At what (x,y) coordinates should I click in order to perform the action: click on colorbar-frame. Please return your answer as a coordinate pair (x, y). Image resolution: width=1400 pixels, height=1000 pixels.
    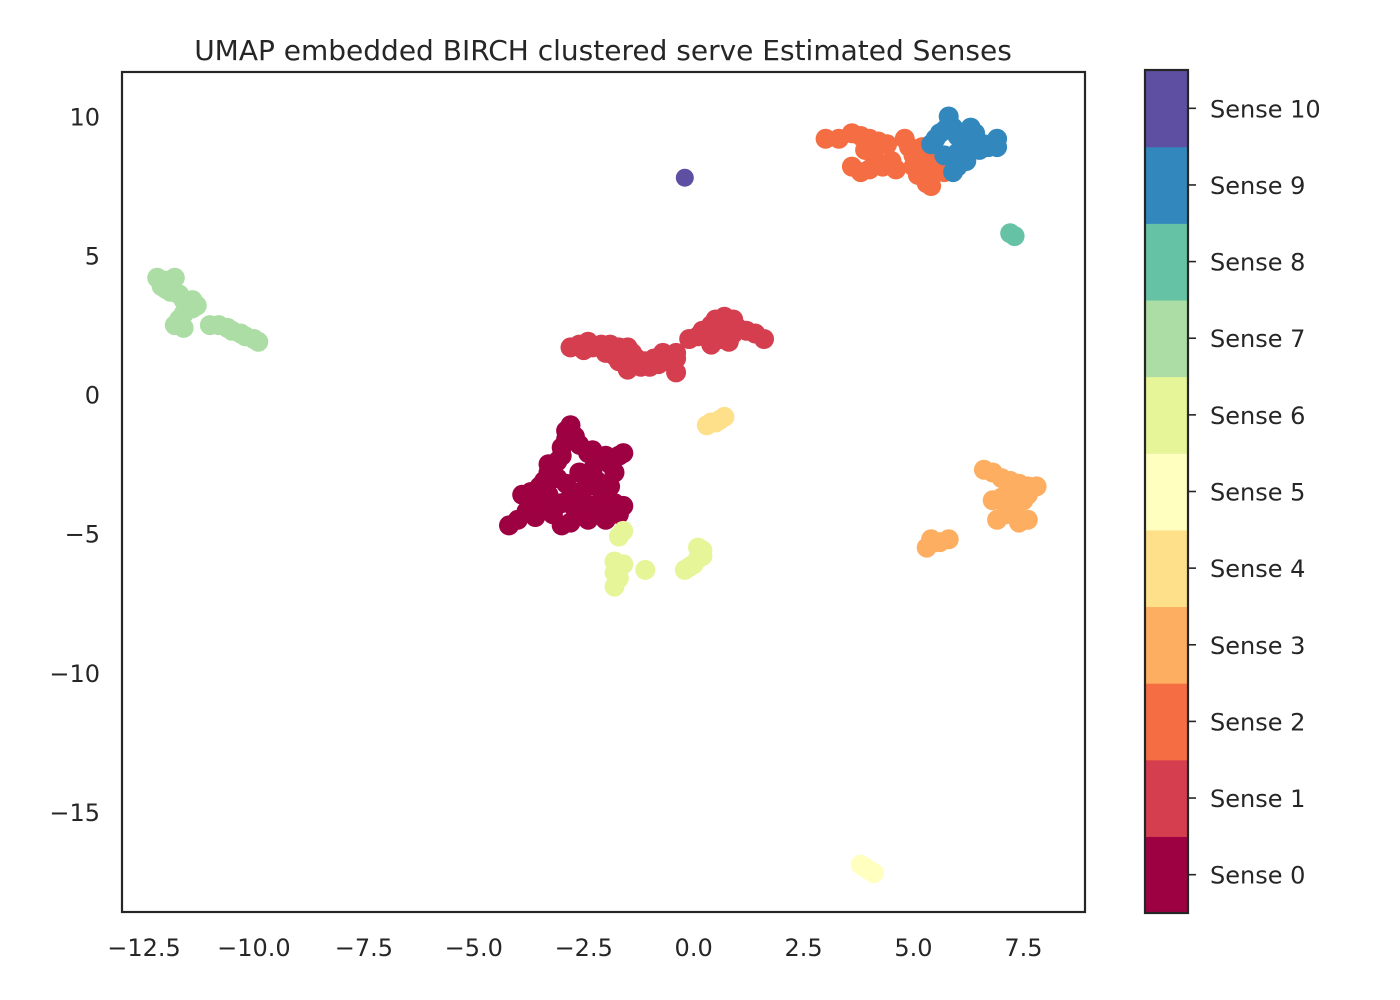
    Looking at the image, I should click on (1166, 491).